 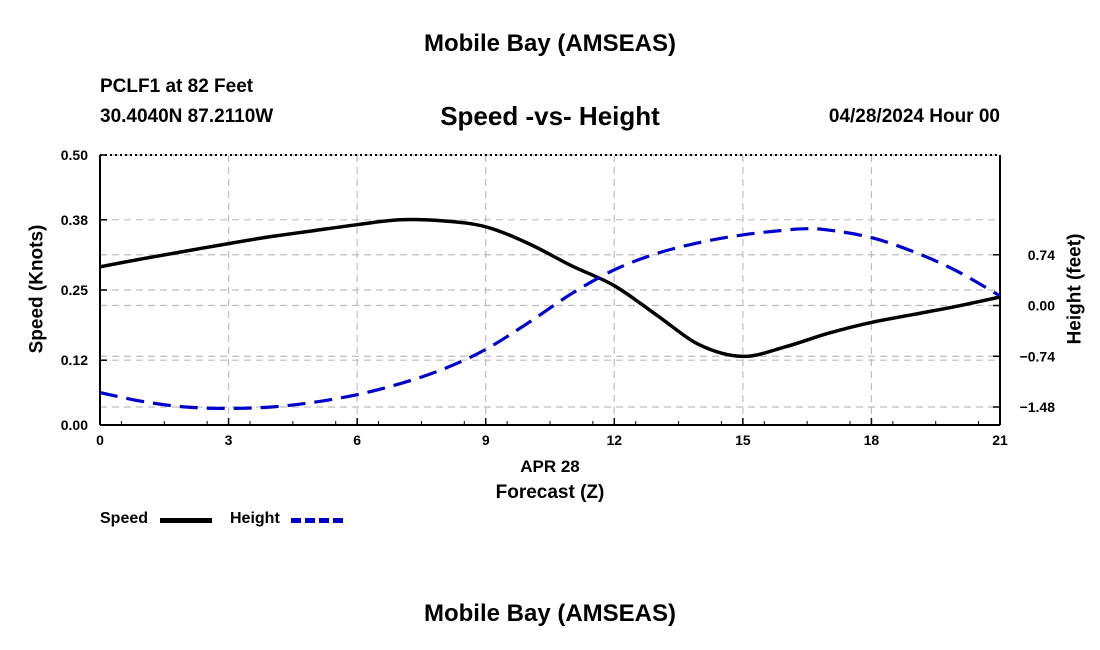 What do you see at coordinates (100, 440) in the screenshot?
I see `x-tick-label: 0` at bounding box center [100, 440].